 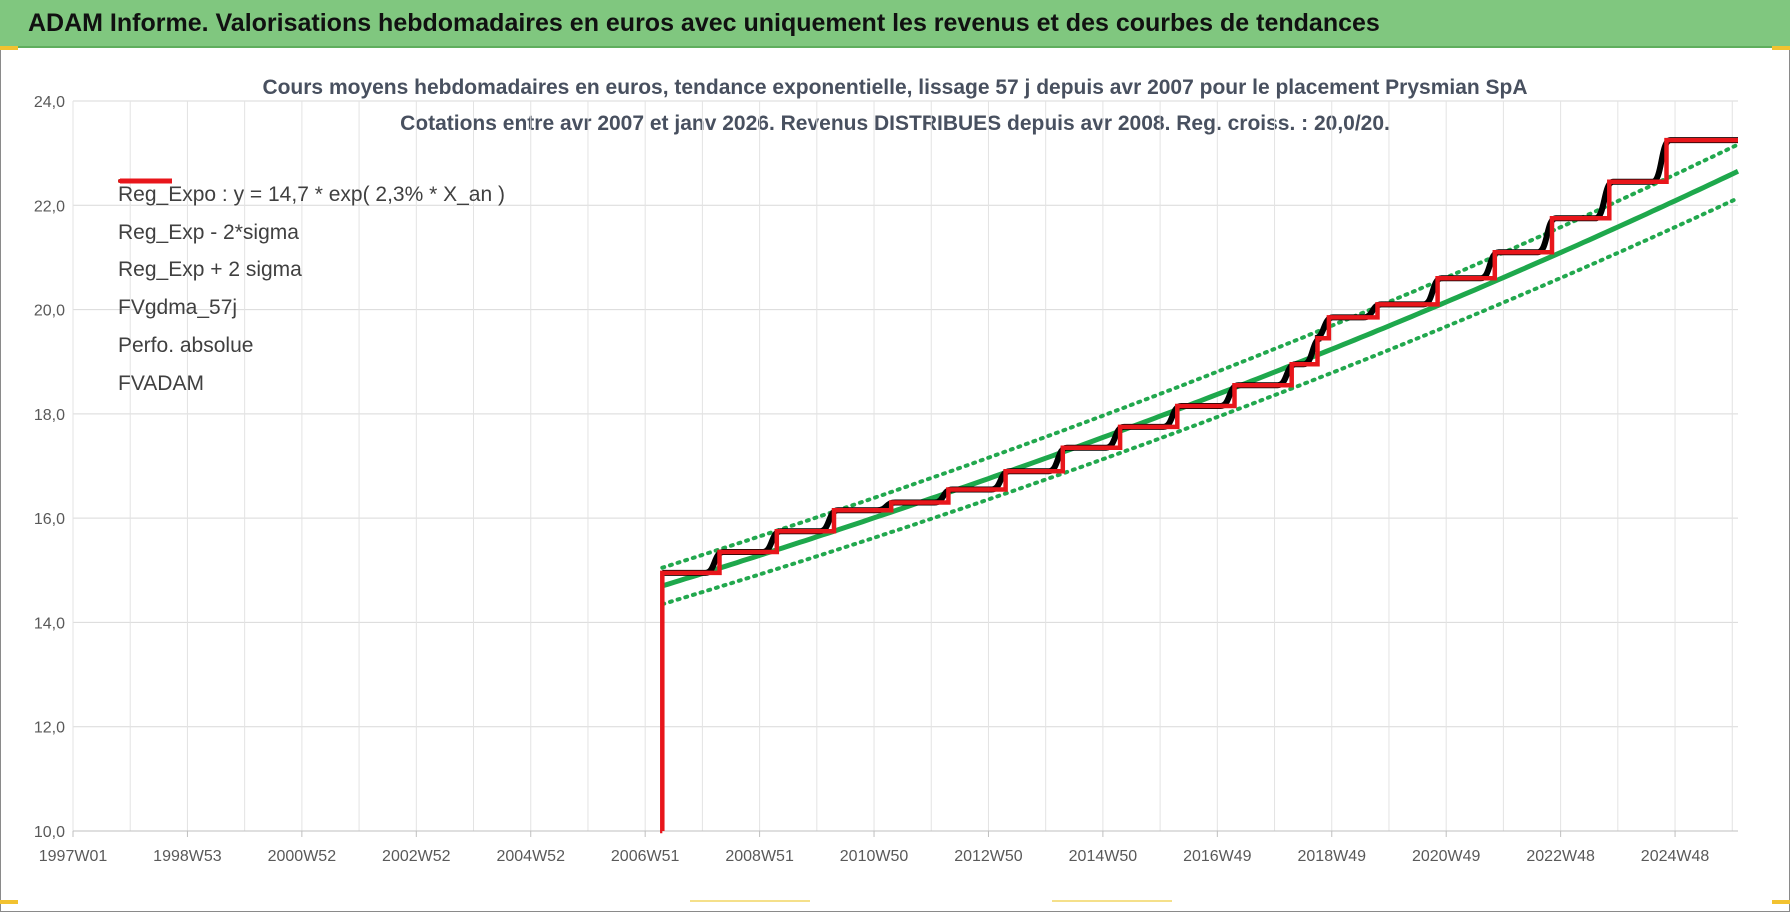 I want to click on x-tick-label: 2004W52, so click(x=530, y=856).